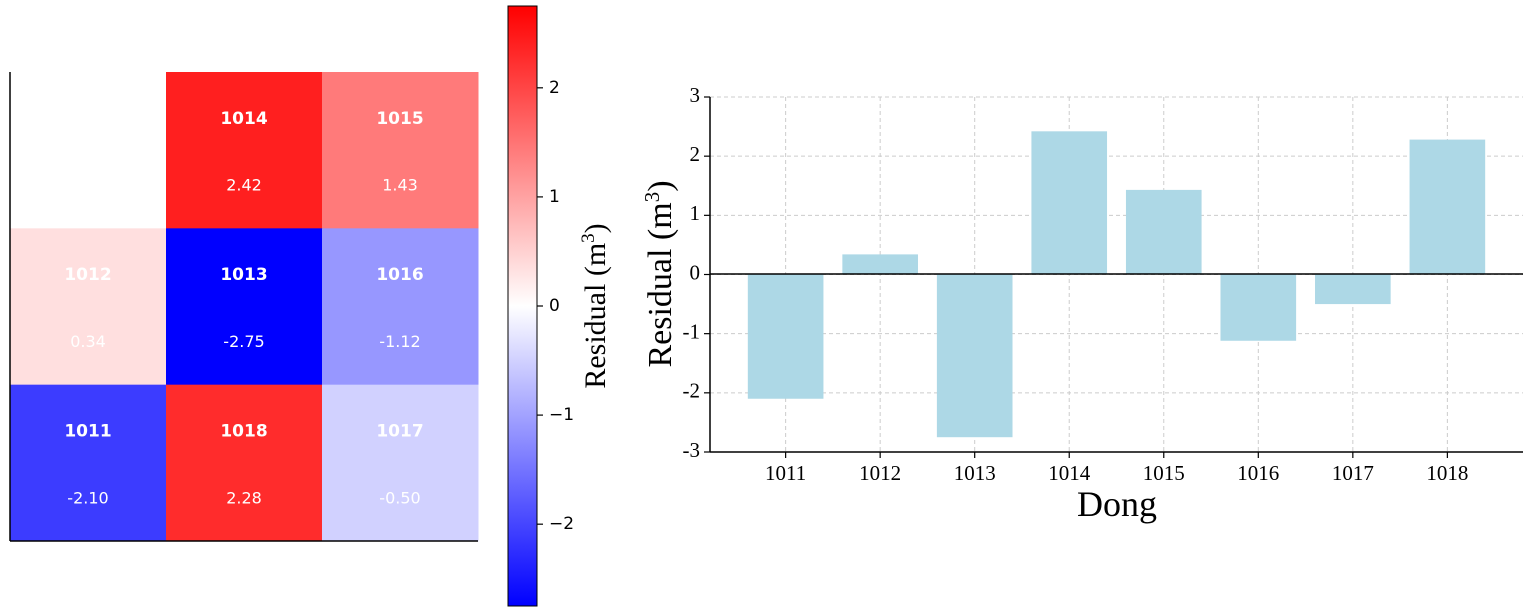 The width and height of the screenshot is (1540, 612). What do you see at coordinates (554, 306) in the screenshot?
I see `colorbar-tick-label: 0` at bounding box center [554, 306].